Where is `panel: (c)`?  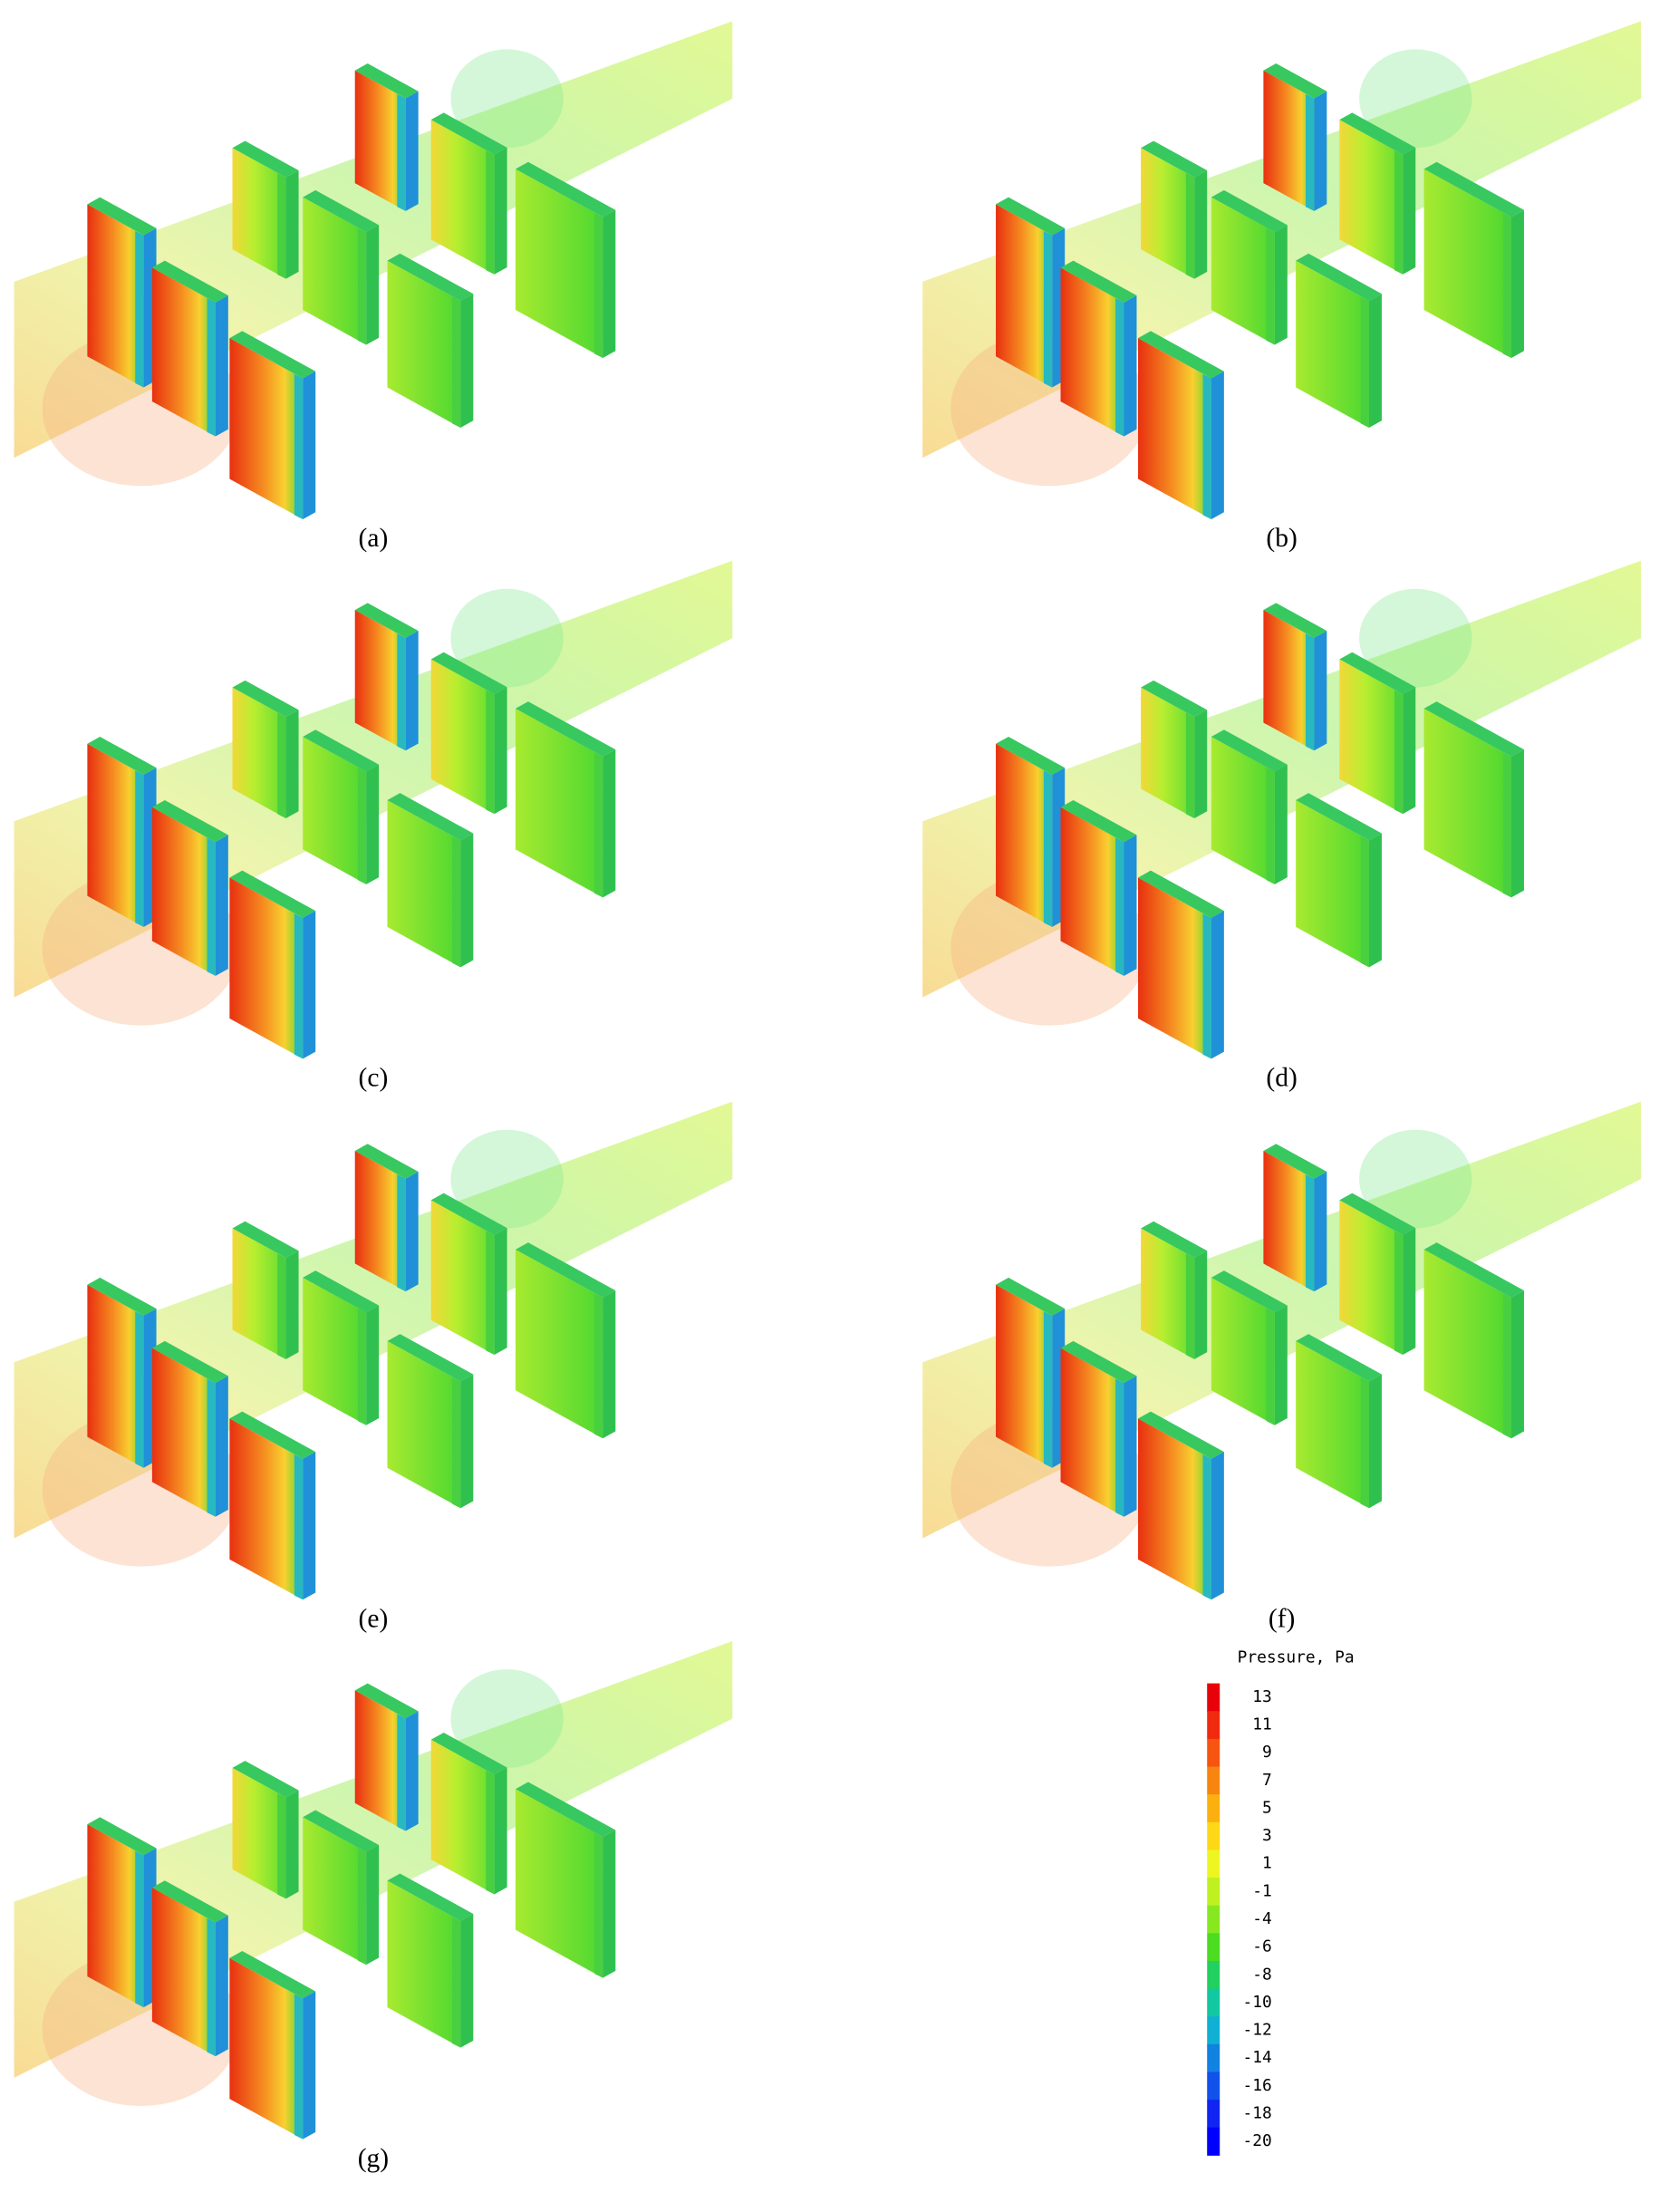 panel: (c) is located at coordinates (373, 826).